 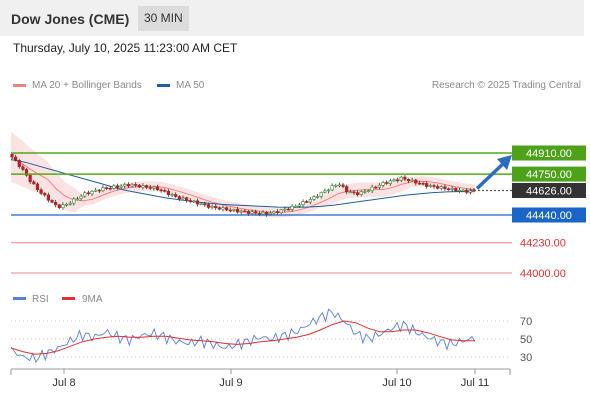 I want to click on lower-level-label: 44230.00, so click(x=543, y=244).